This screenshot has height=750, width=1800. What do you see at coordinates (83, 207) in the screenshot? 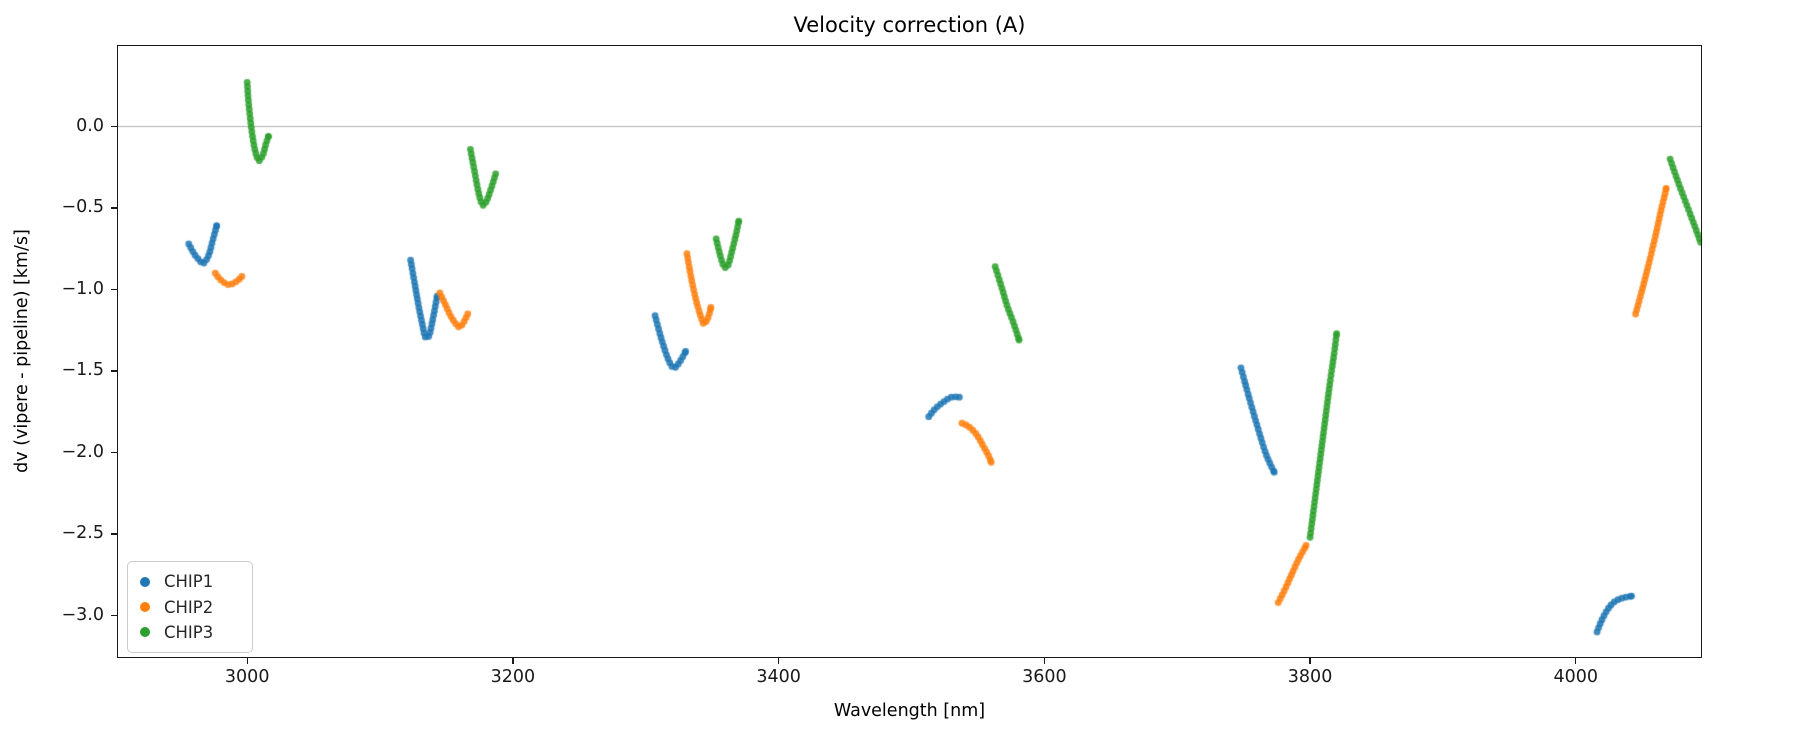
I see `y-tick-label: −0.5` at bounding box center [83, 207].